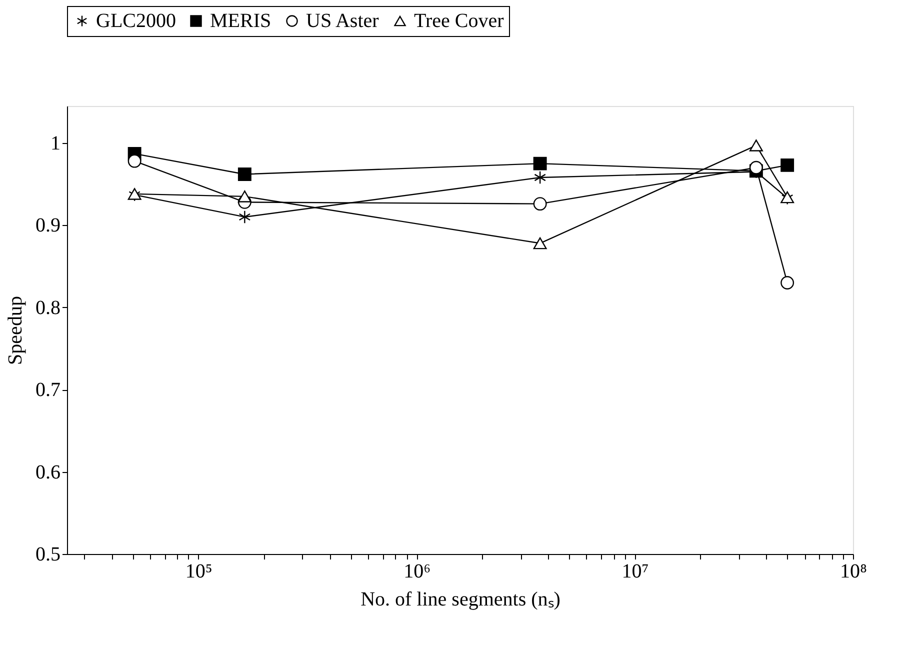 The width and height of the screenshot is (909, 646). Describe the element at coordinates (55, 143) in the screenshot. I see `y-tick-label: 1` at that location.